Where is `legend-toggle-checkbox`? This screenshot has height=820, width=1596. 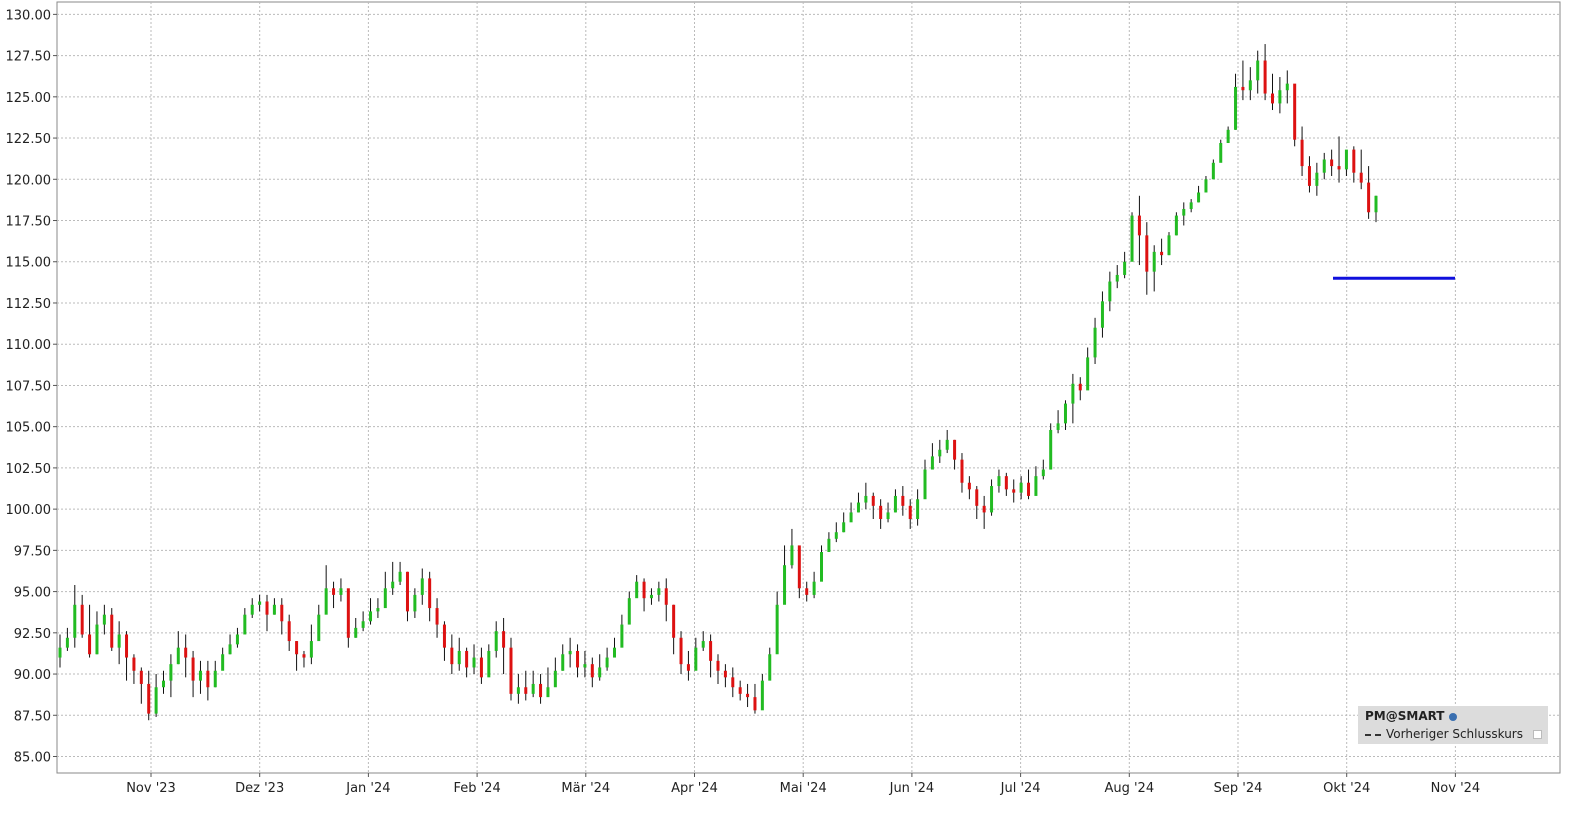
legend-toggle-checkbox is located at coordinates (1537, 734).